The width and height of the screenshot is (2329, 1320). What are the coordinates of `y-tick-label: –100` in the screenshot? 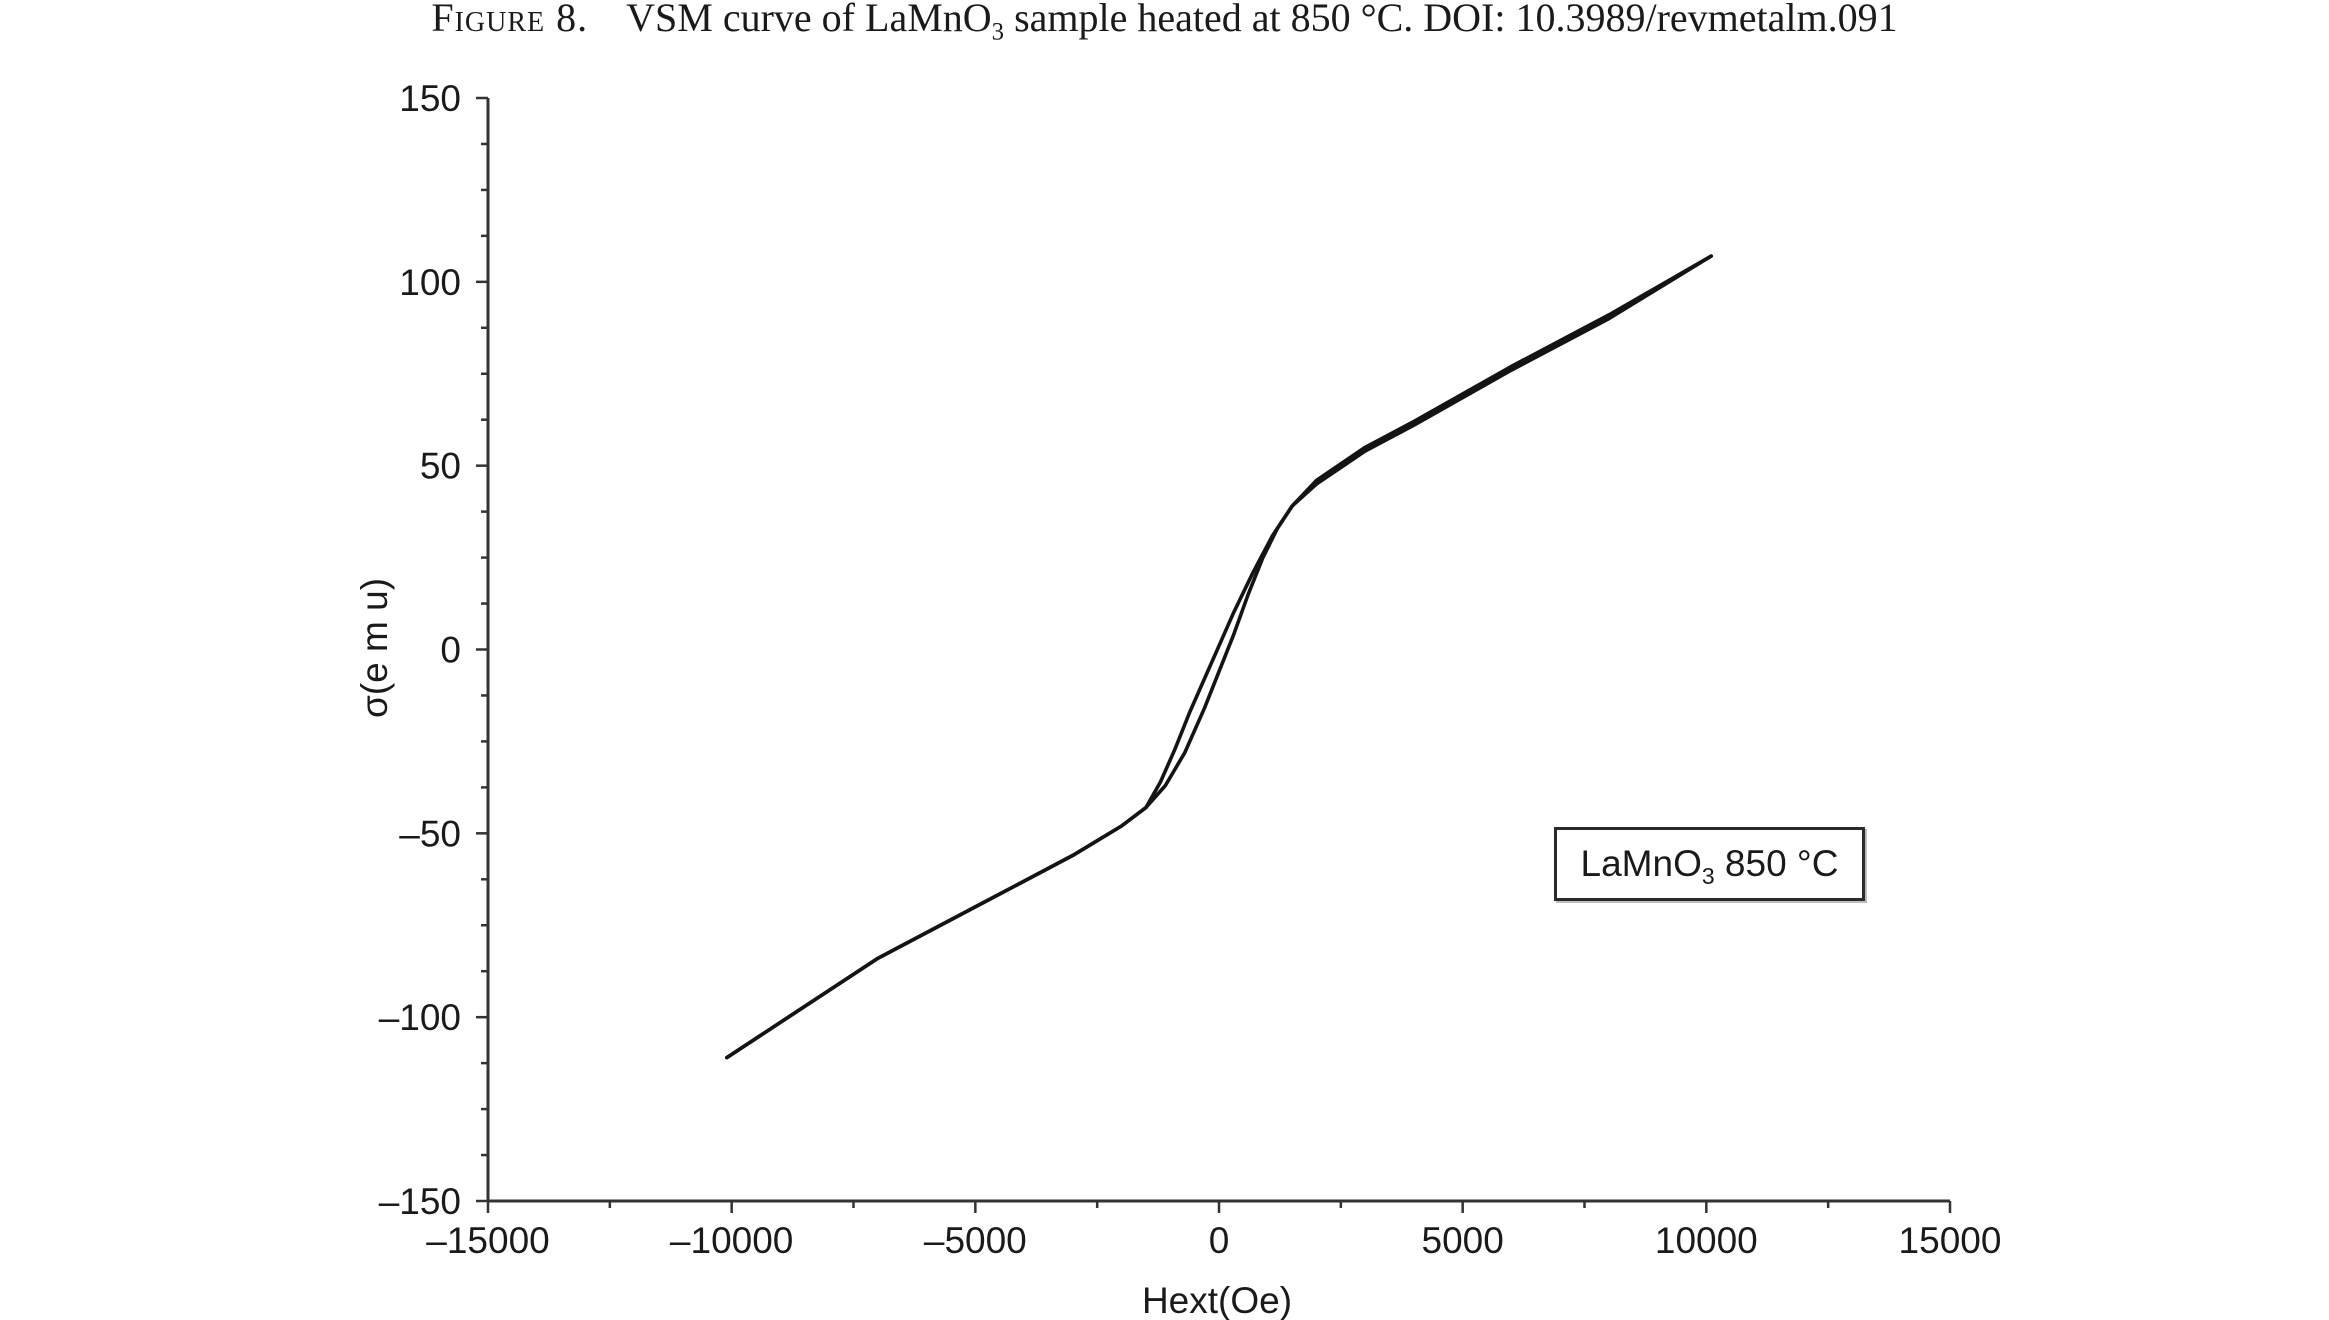 It's located at (420, 1017).